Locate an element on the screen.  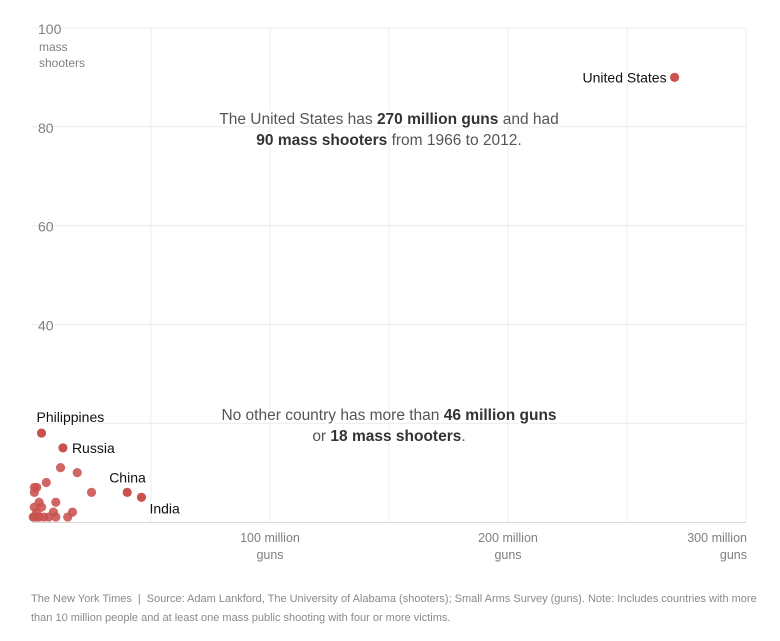
point-india is located at coordinates (141, 497).